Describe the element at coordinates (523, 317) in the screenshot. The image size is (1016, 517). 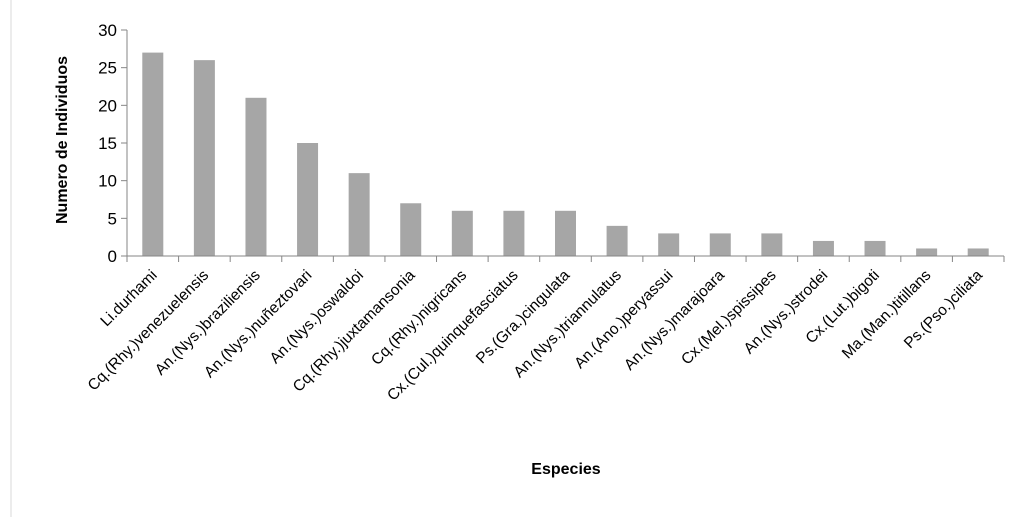
I see `category-label: Ps.(Gra.)cingulata` at that location.